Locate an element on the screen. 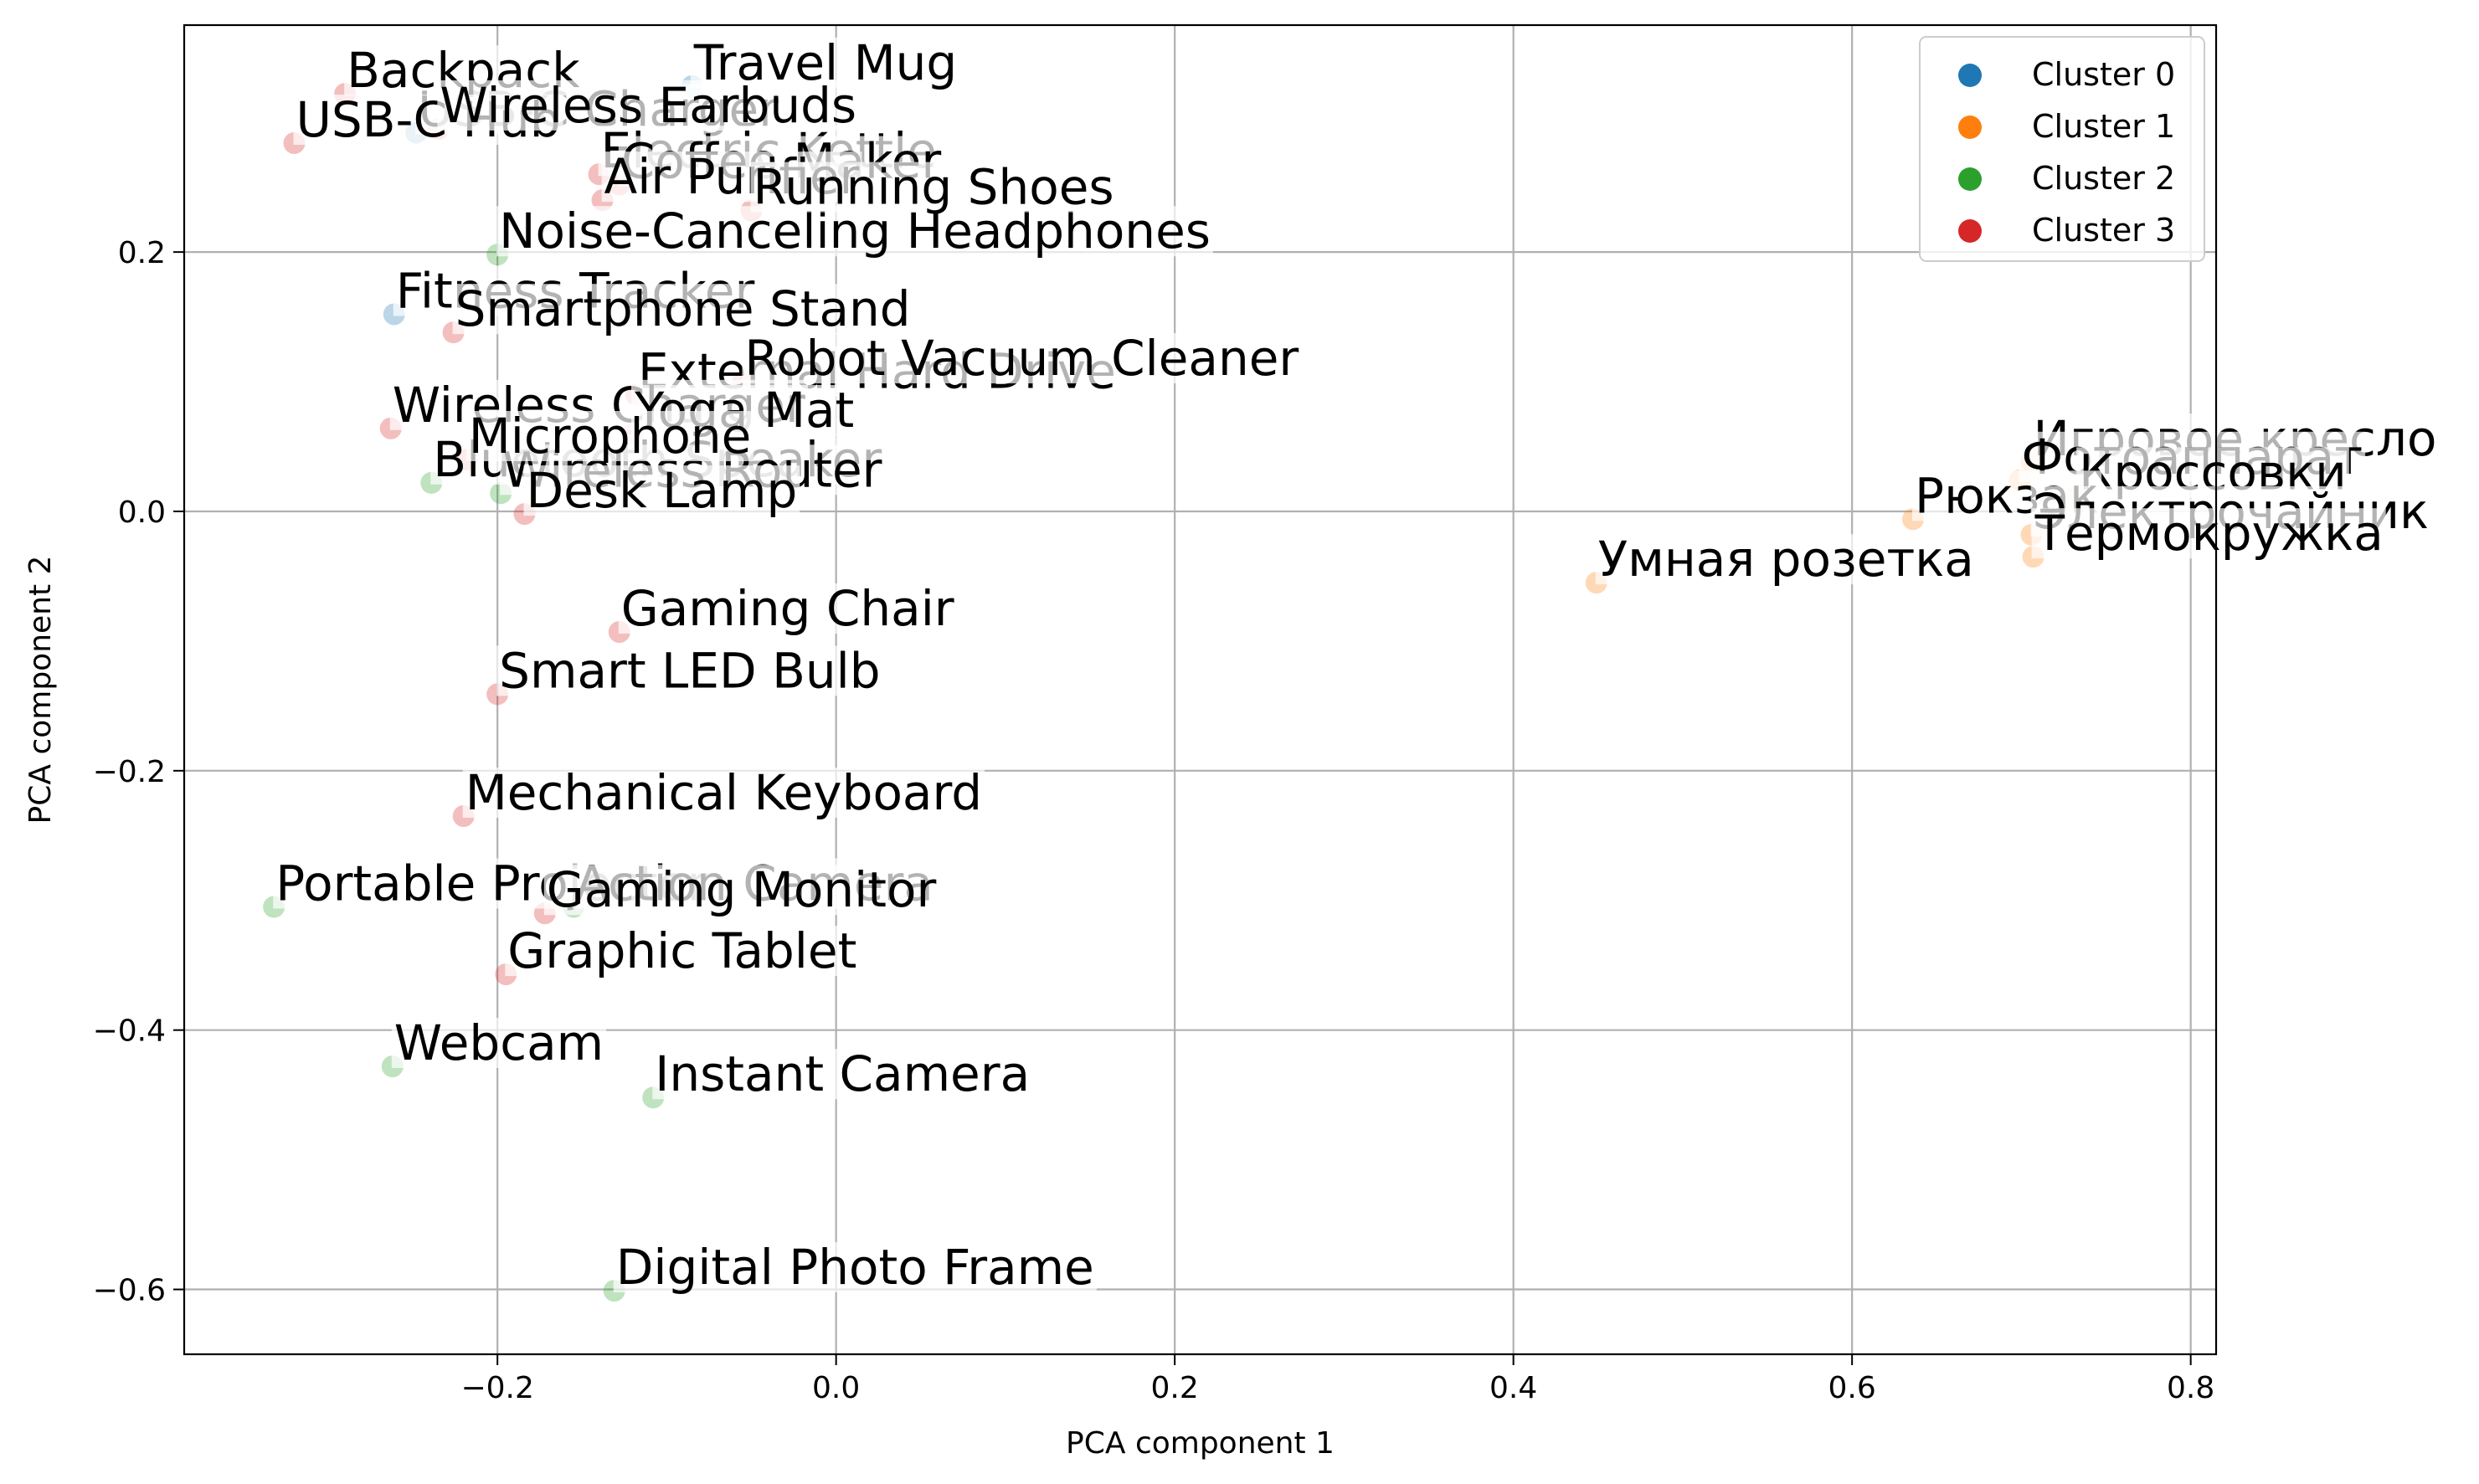  data-label: Running Shoes is located at coordinates (933, 188).